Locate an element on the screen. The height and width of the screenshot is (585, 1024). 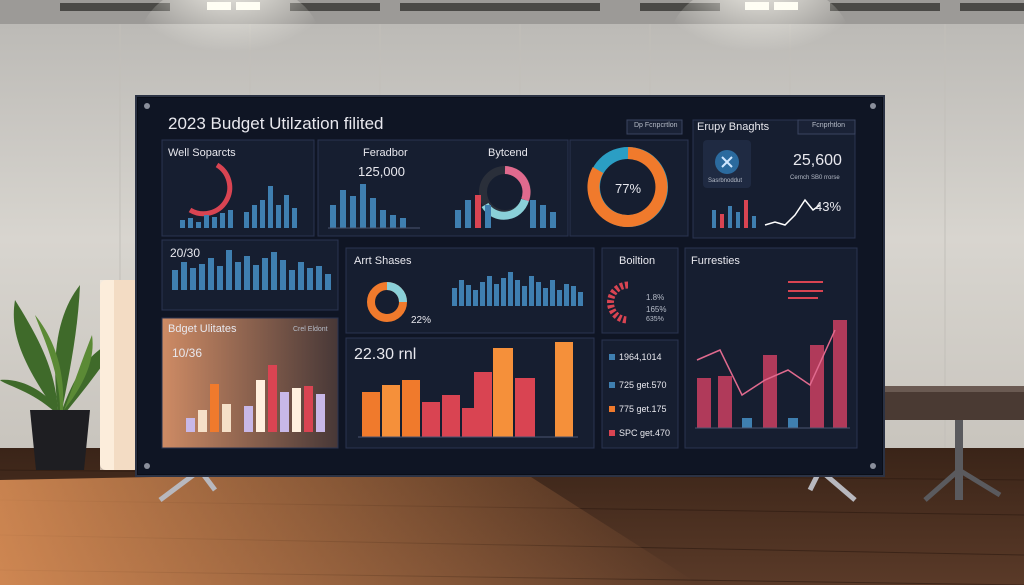
ratio-20-30: 20/30 is located at coordinates (185, 253).